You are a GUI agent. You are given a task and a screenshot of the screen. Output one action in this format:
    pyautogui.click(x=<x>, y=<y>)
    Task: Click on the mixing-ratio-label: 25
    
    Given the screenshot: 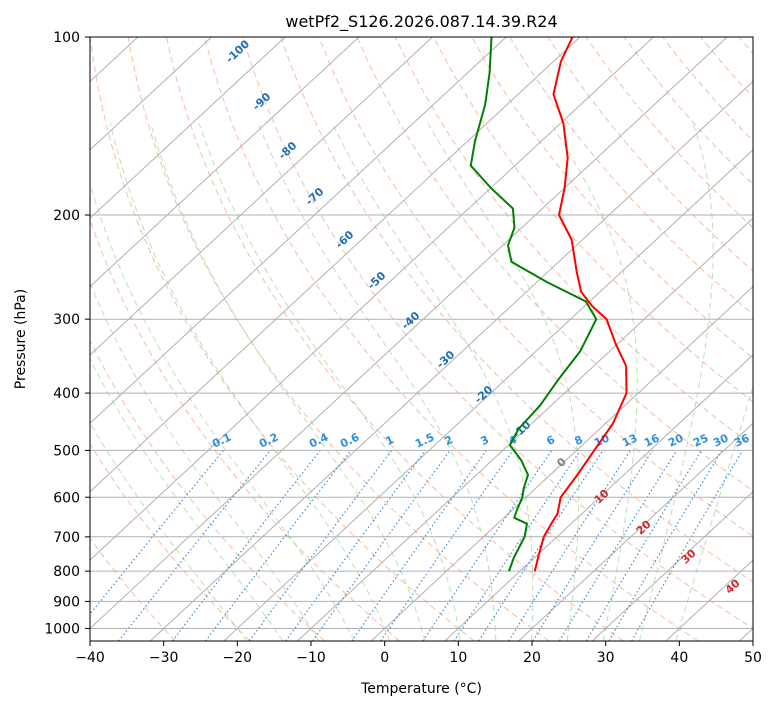 What is the action you would take?
    pyautogui.click(x=700, y=440)
    